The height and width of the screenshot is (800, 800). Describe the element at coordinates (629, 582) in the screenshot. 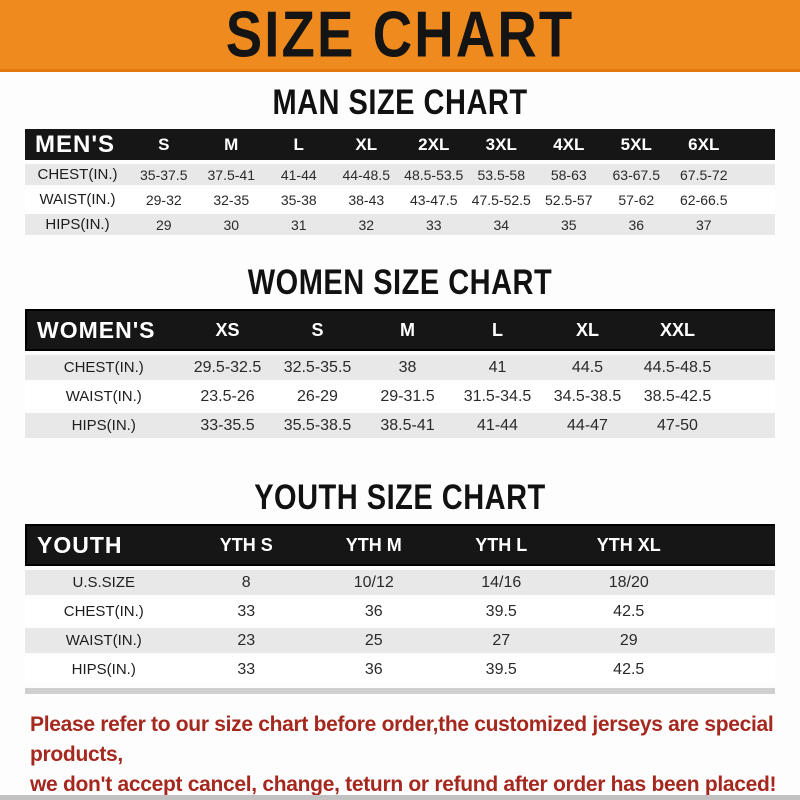

I see `value-cell: 18/20` at that location.